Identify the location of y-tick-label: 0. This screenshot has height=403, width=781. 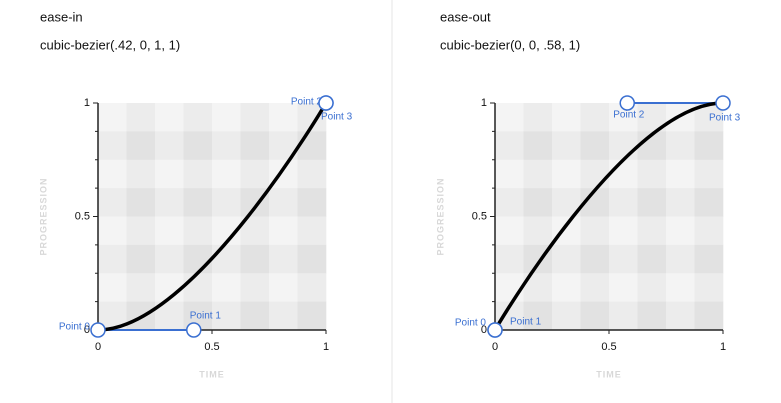
(484, 330).